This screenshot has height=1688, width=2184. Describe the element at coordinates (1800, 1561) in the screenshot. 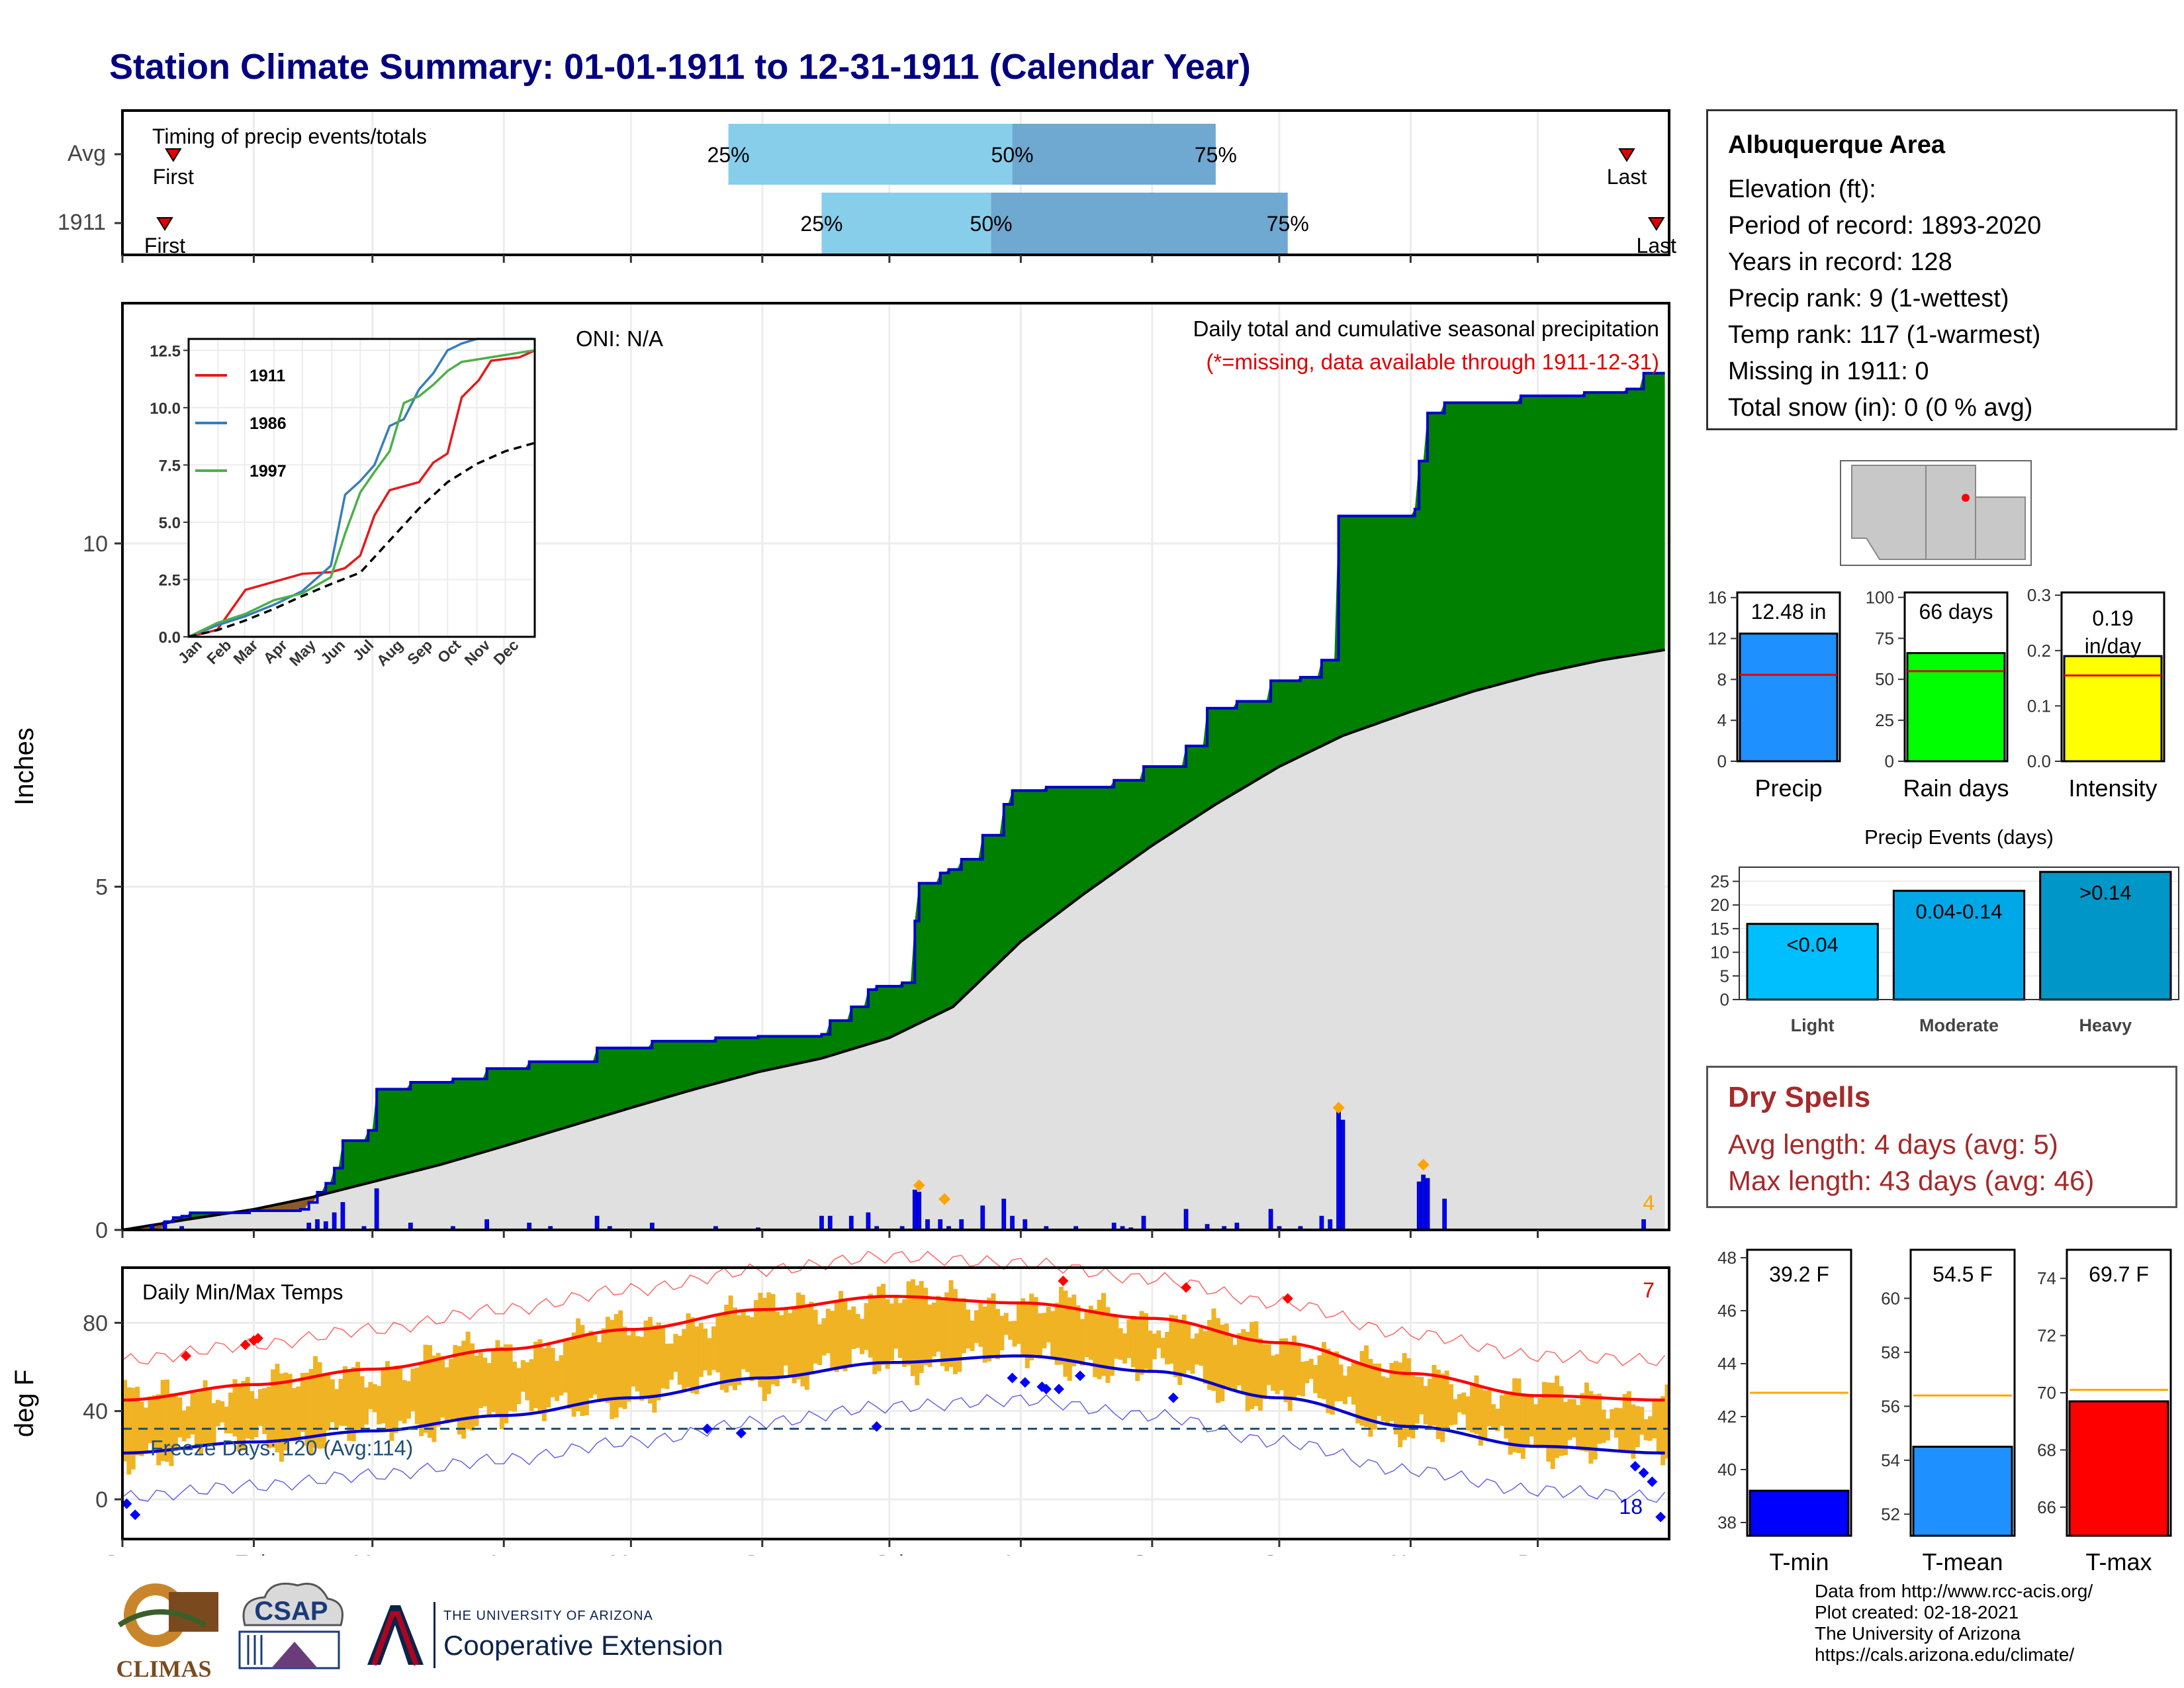

I see `tmean-panel-label: T-min` at that location.